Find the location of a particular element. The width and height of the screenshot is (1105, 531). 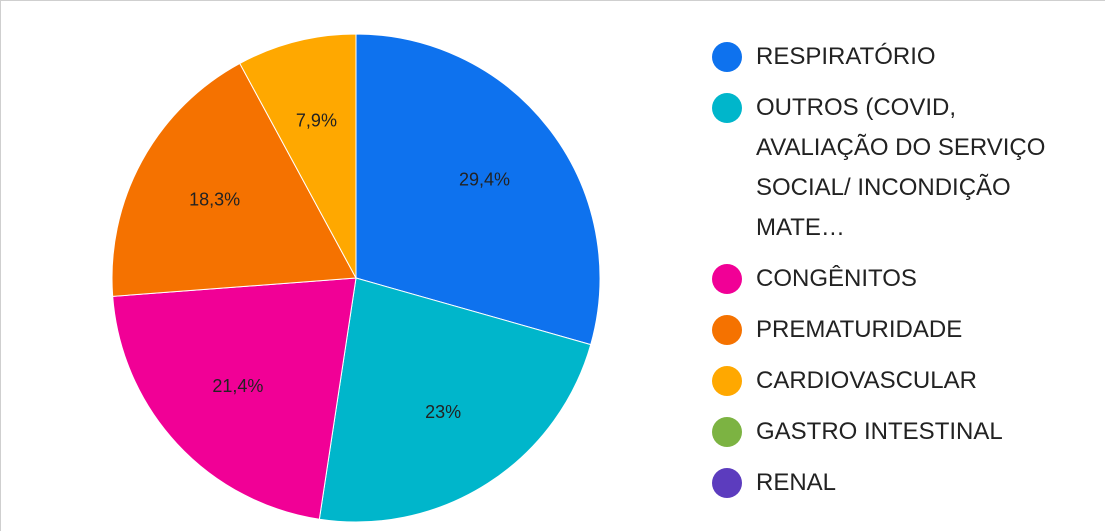

data-label: 18,3% is located at coordinates (214, 200).